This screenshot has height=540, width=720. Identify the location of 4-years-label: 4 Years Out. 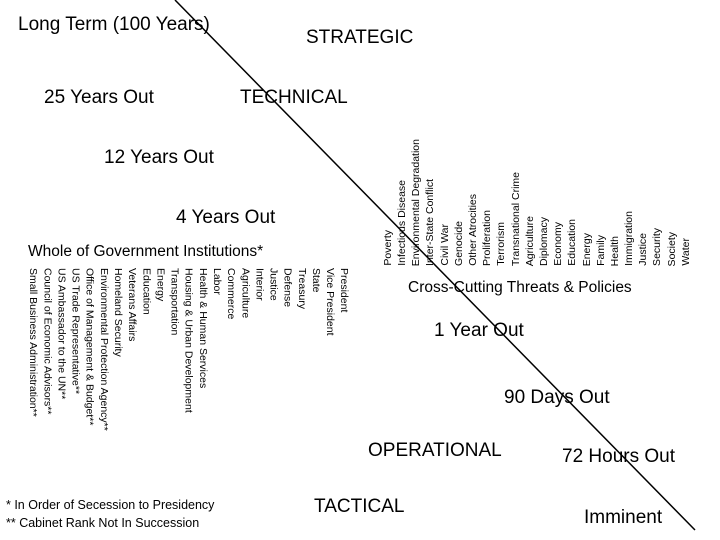
(226, 217).